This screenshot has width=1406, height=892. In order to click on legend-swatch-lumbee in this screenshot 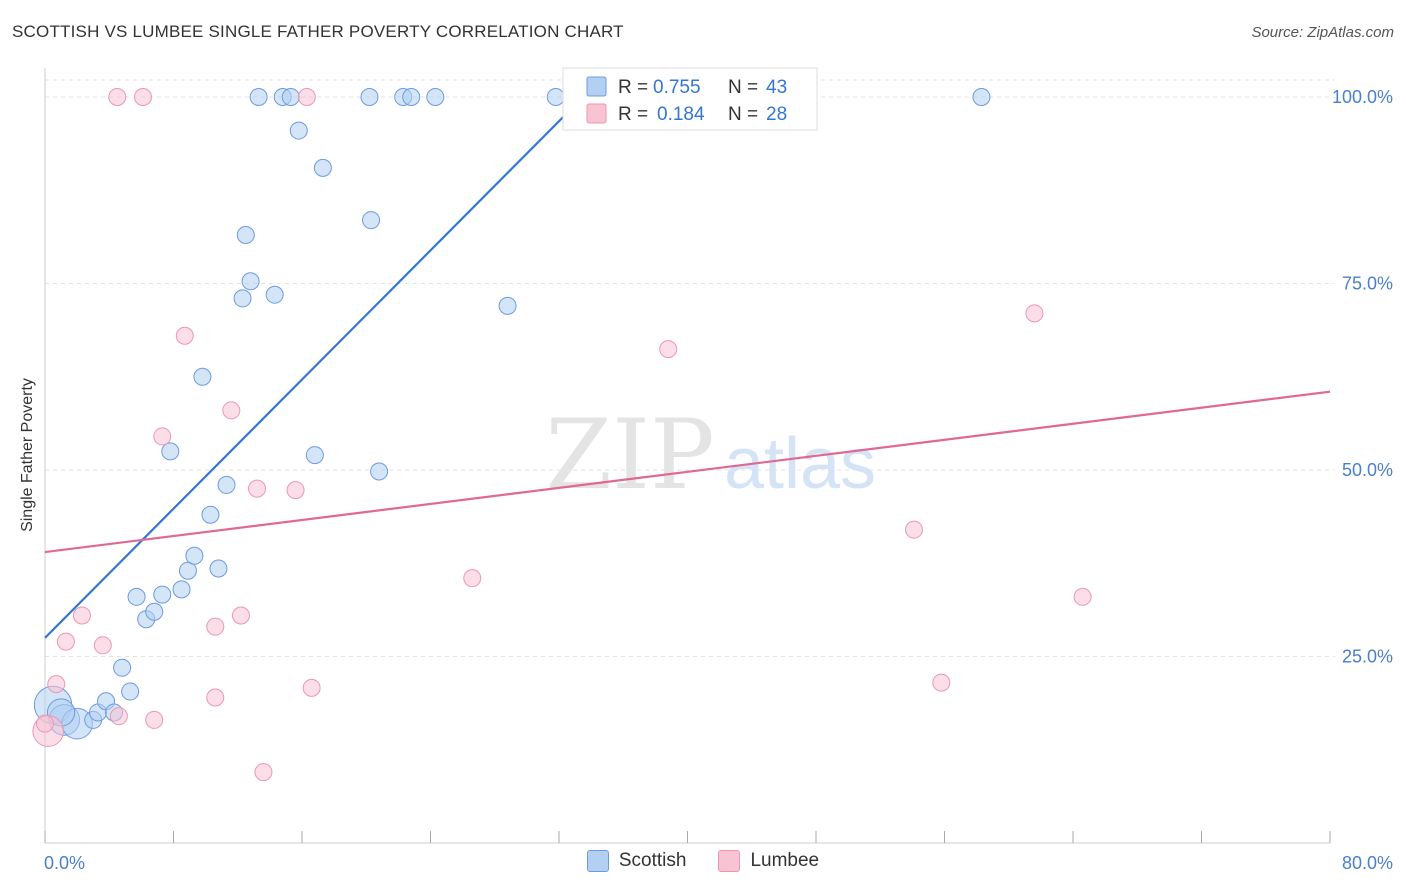, I will do `click(596, 113)`.